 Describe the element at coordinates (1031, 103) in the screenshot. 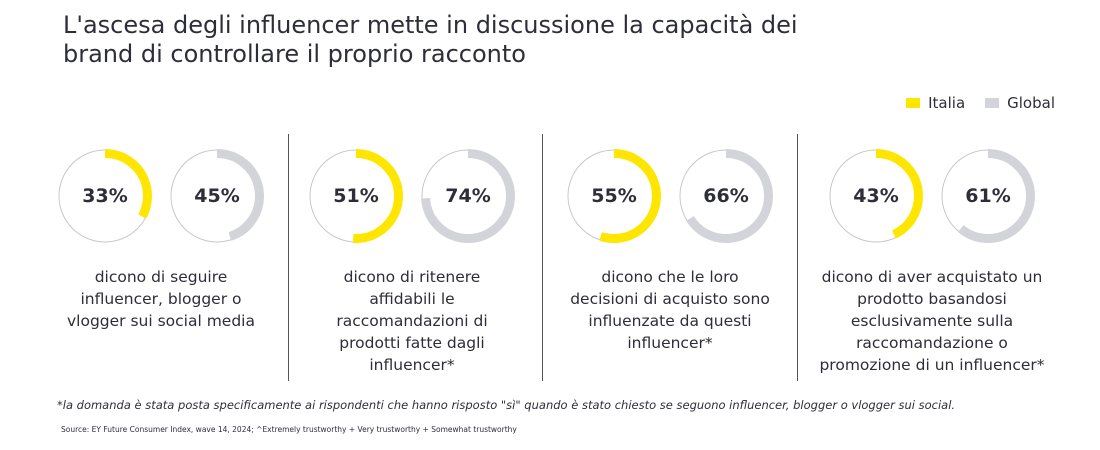

I see `legend-label-global: Global` at that location.